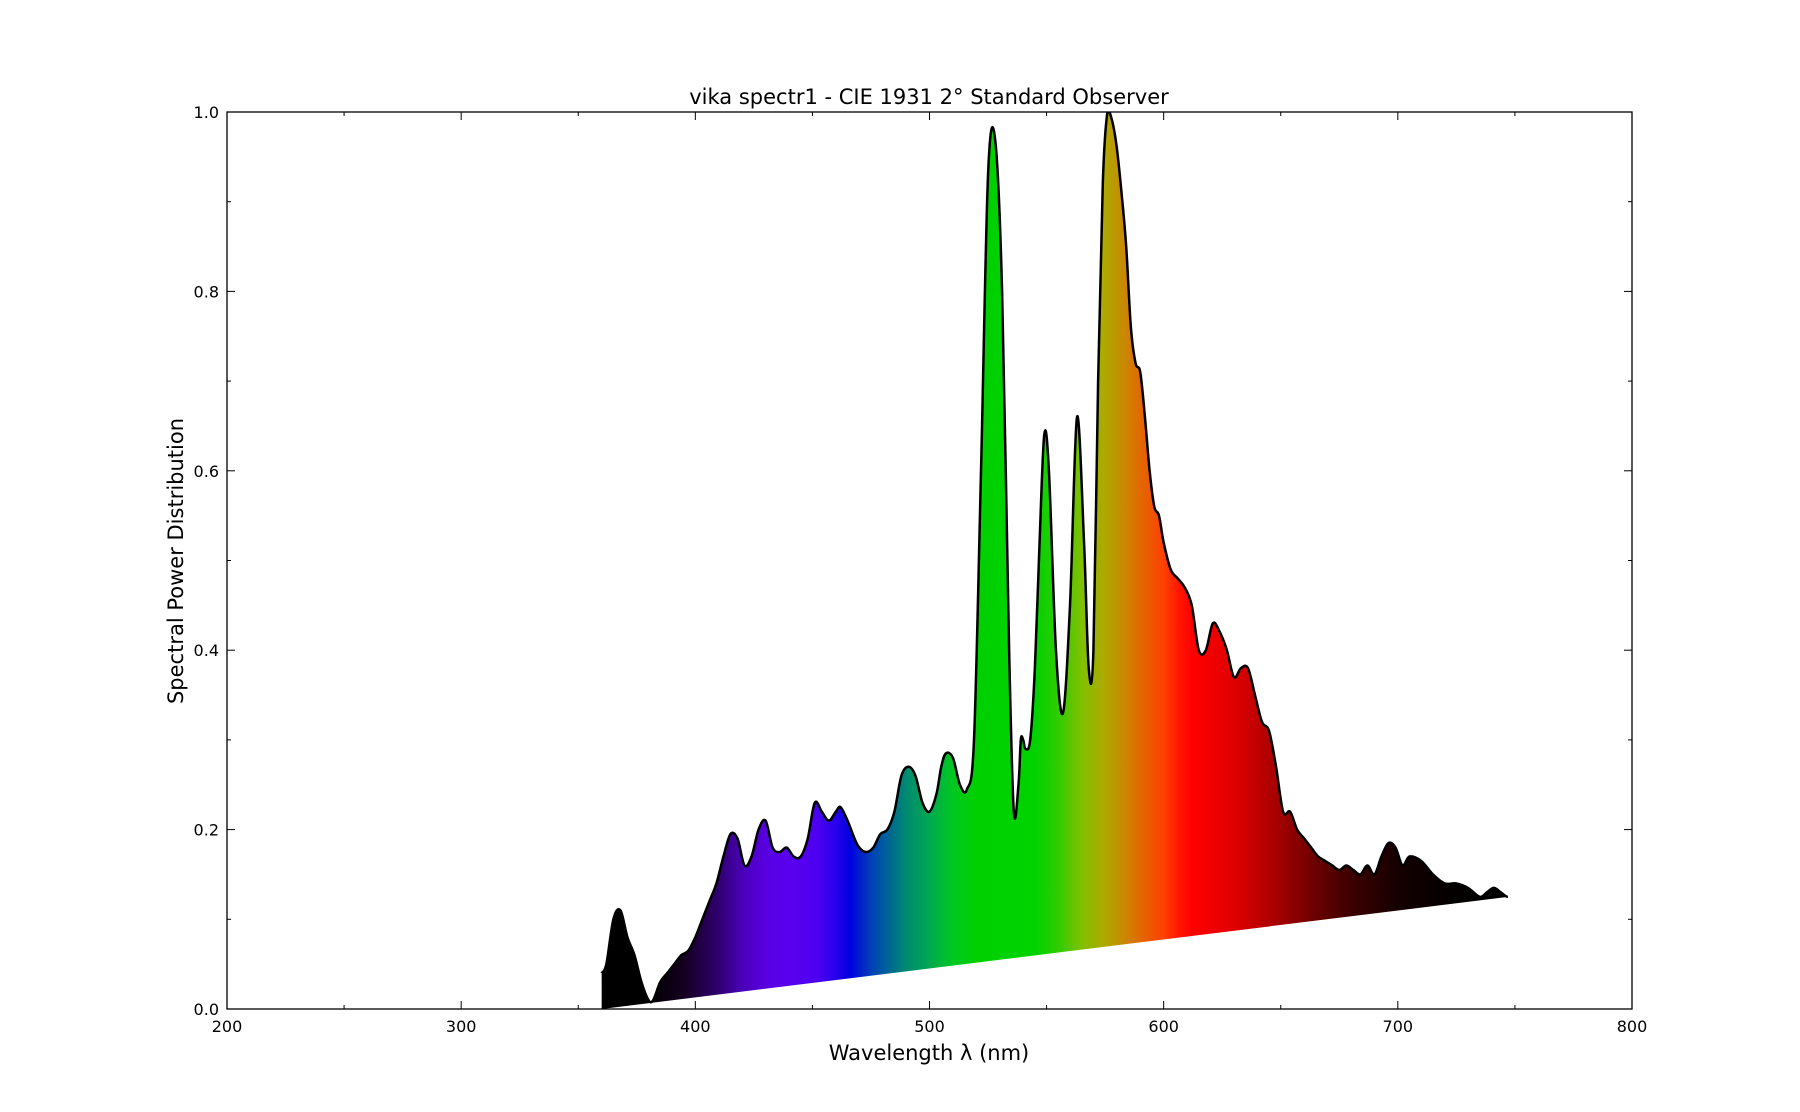  What do you see at coordinates (206, 830) in the screenshot?
I see `y-tick-label: 0.2` at bounding box center [206, 830].